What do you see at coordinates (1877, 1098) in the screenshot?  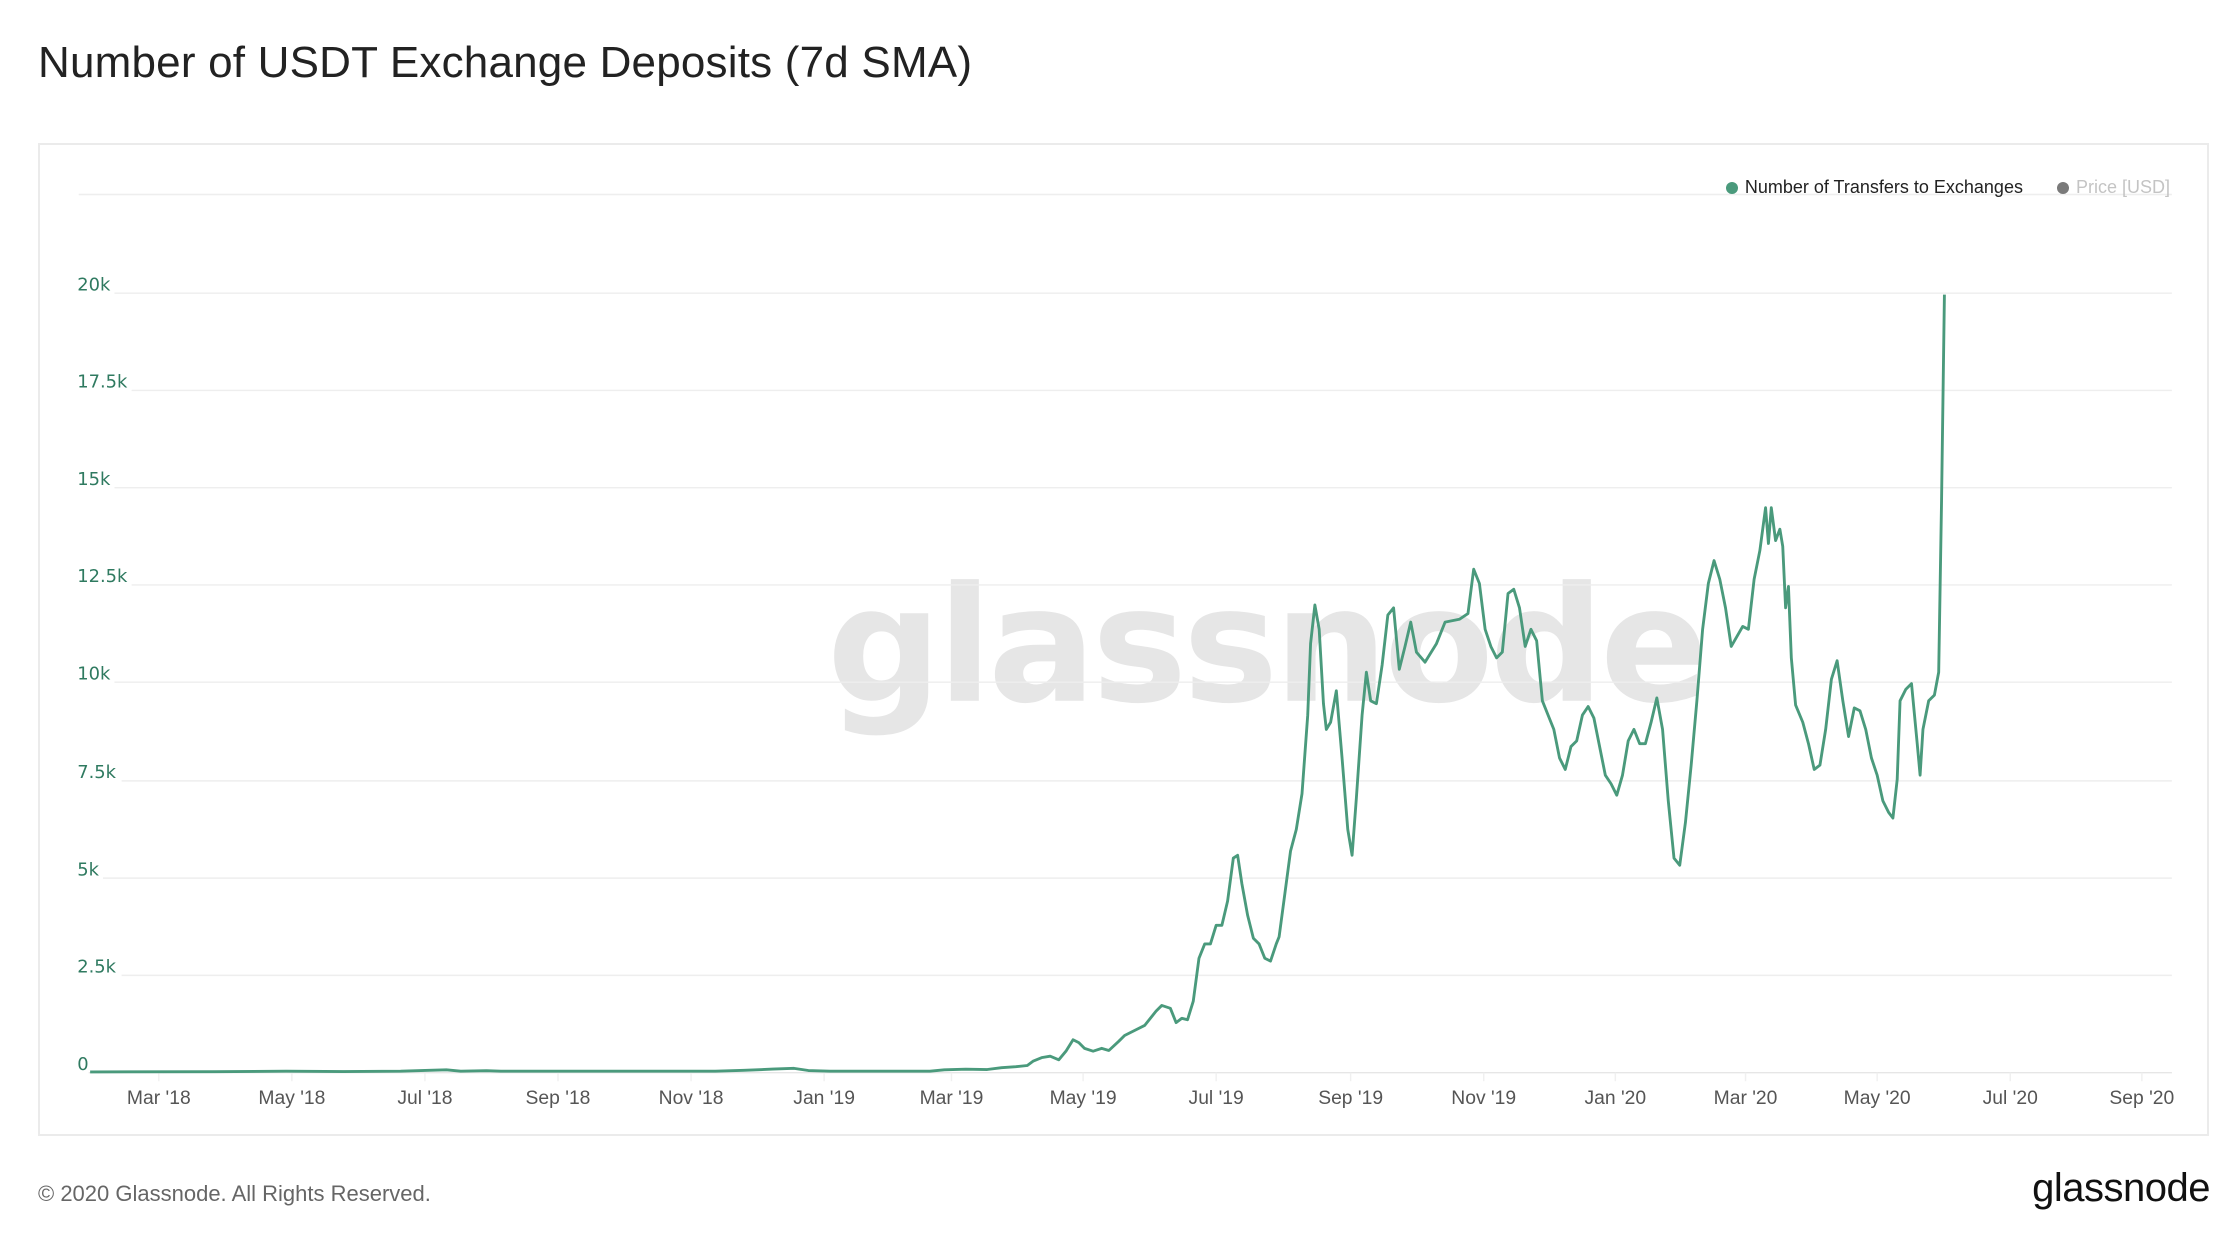 I see `x-tick: May '20` at bounding box center [1877, 1098].